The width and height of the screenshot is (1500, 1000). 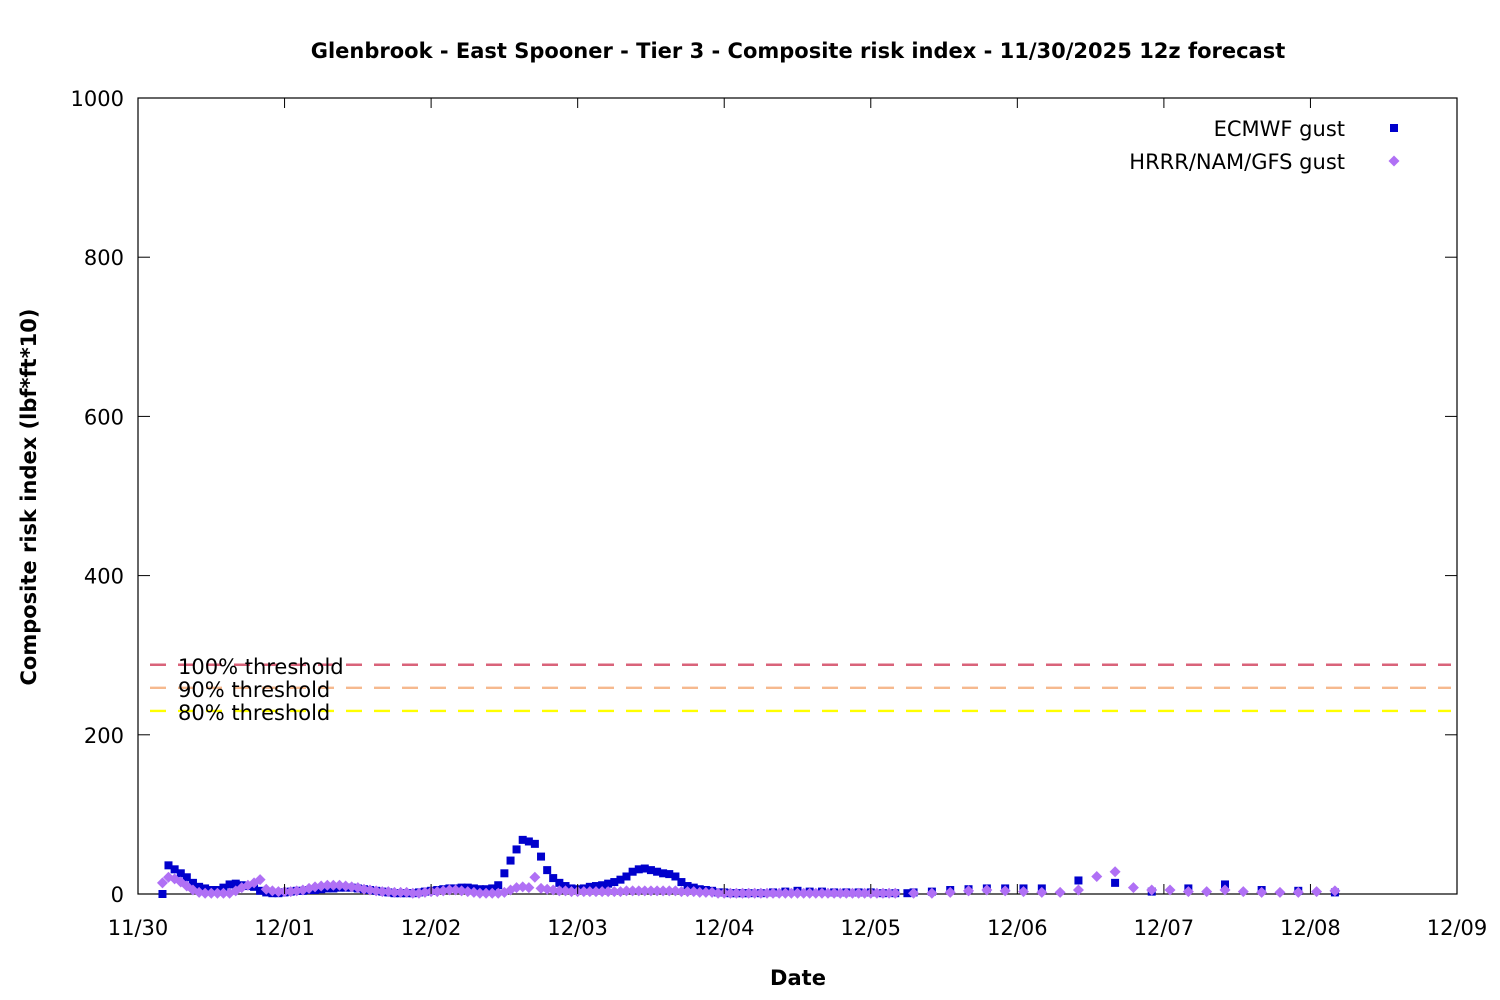 What do you see at coordinates (104, 577) in the screenshot?
I see `y-tick-label: 400` at bounding box center [104, 577].